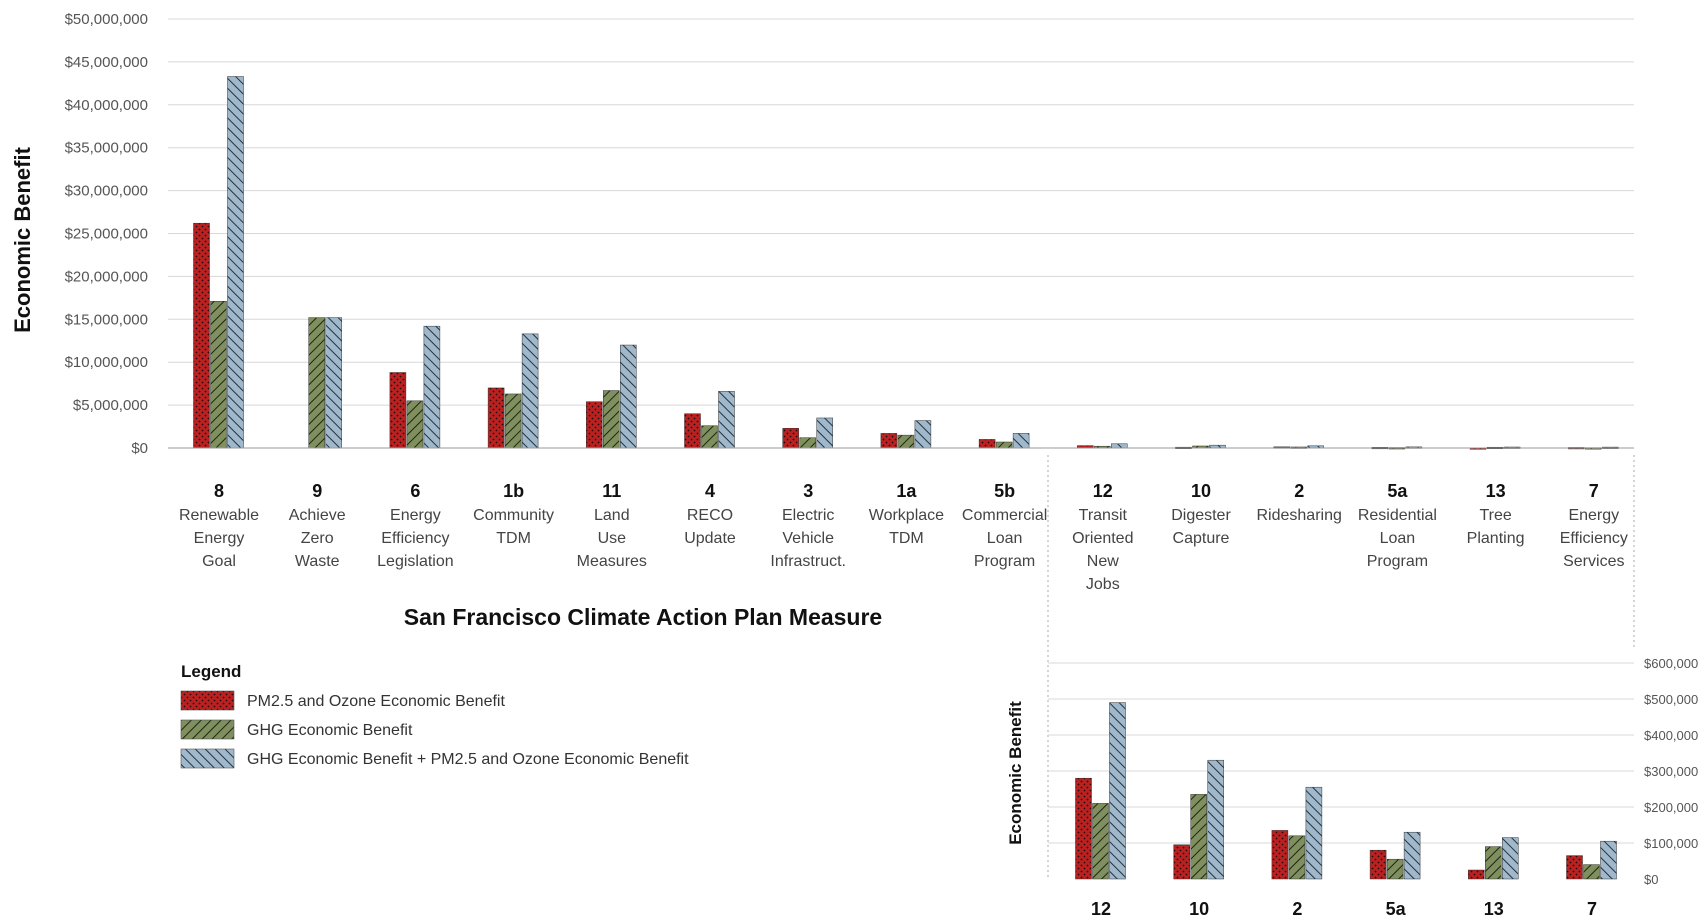 This screenshot has height=921, width=1706. What do you see at coordinates (1103, 491) in the screenshot?
I see `category-number: 12` at bounding box center [1103, 491].